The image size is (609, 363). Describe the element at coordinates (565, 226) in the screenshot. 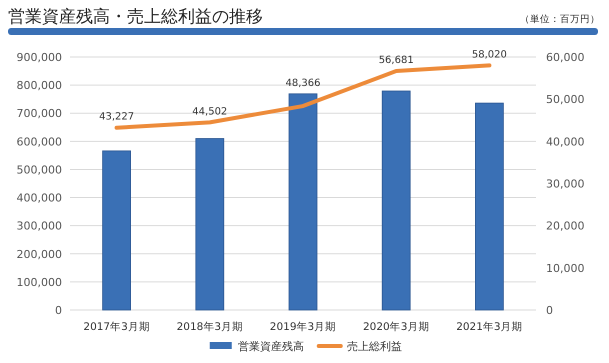

I see `y2-tick-label: 20,000` at that location.